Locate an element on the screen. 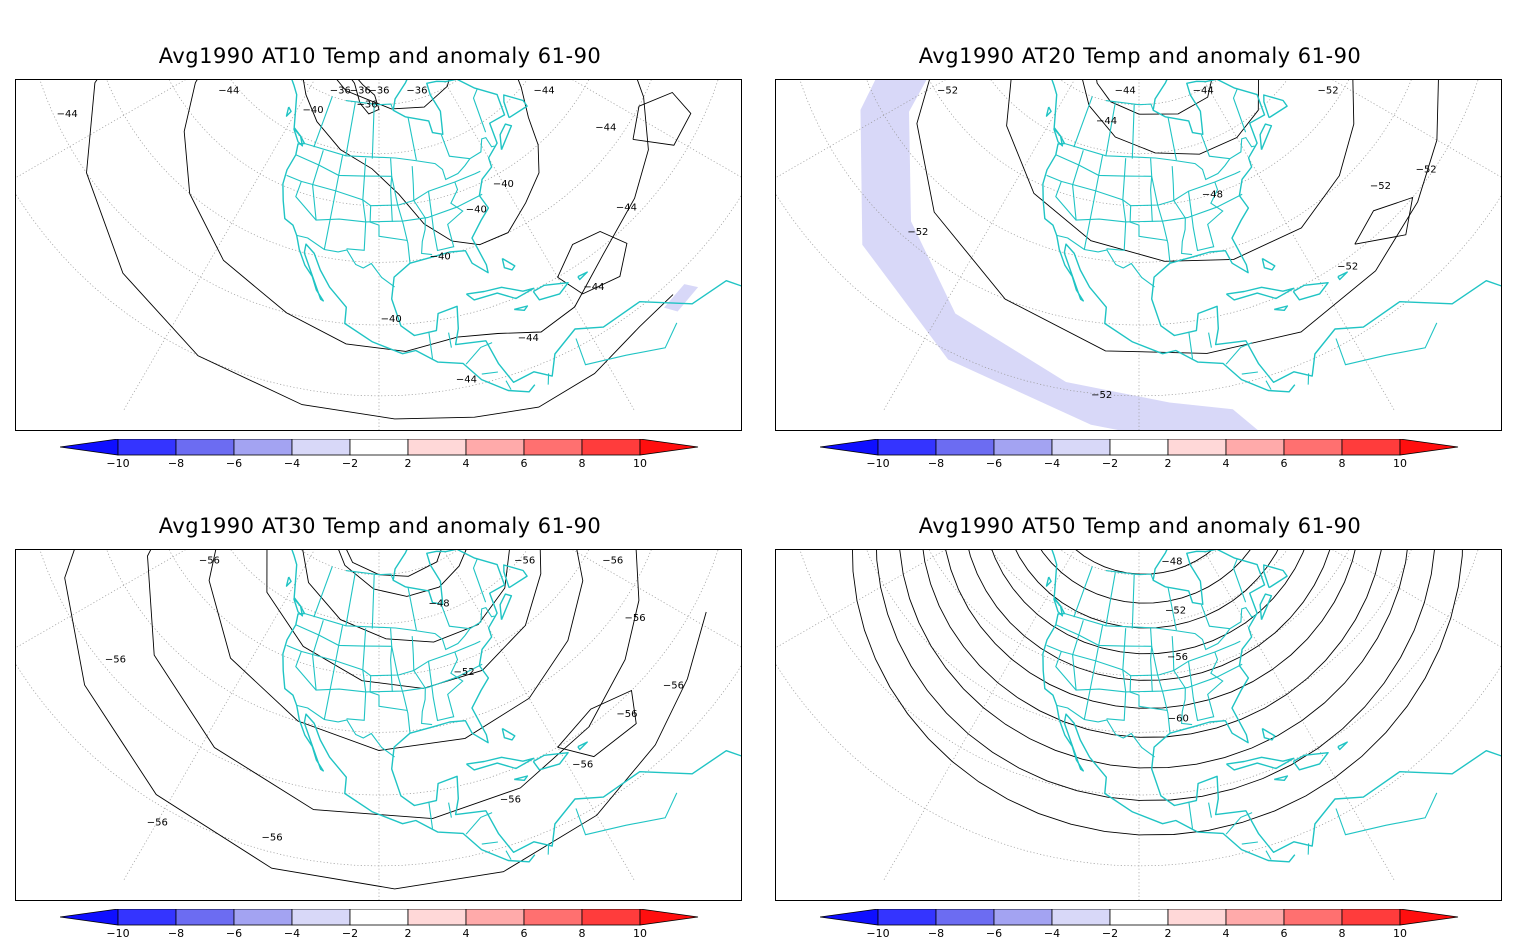  colorbar-tick-label: −8 is located at coordinates (936, 933).